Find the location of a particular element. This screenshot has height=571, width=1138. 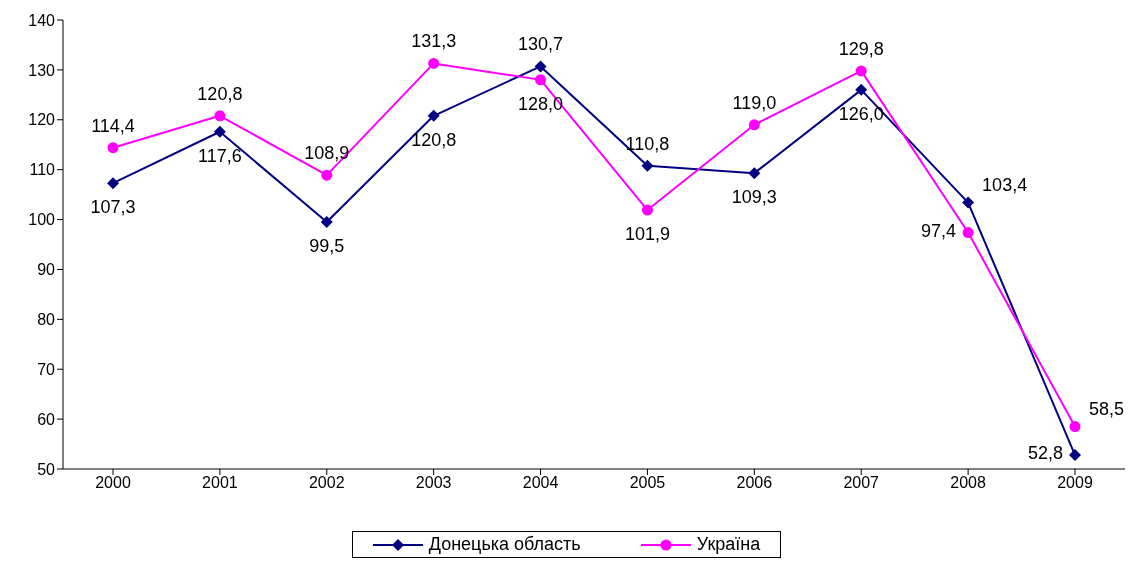

x-tick-label: 2001 is located at coordinates (220, 483).